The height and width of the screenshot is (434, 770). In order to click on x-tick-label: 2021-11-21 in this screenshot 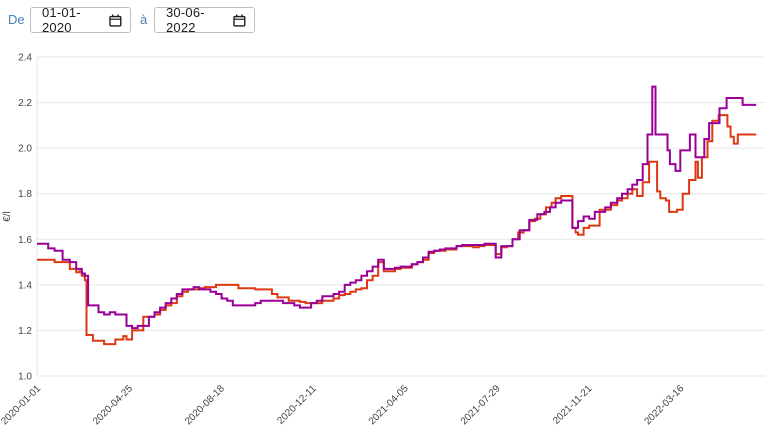, I will do `click(573, 405)`.